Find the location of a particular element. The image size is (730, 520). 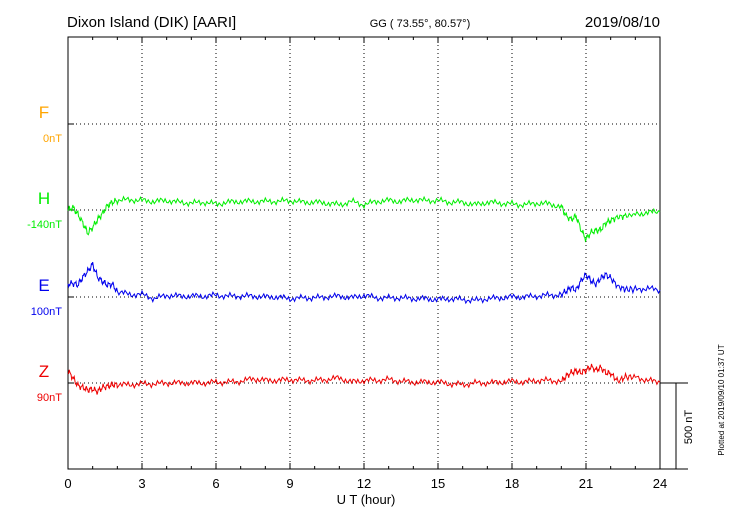

x-tick-label-3: 3 is located at coordinates (141, 483).